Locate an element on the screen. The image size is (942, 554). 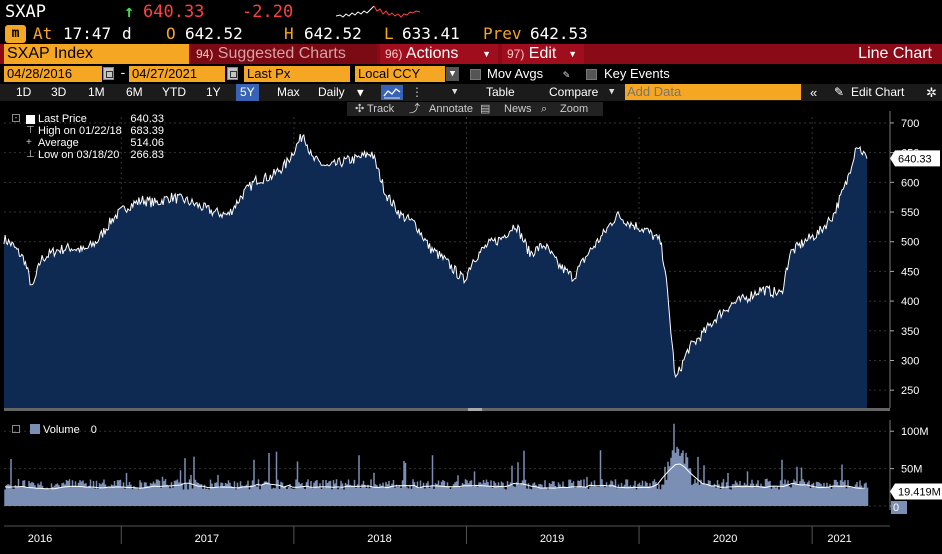
quote-time: 17:47 is located at coordinates (87, 33).